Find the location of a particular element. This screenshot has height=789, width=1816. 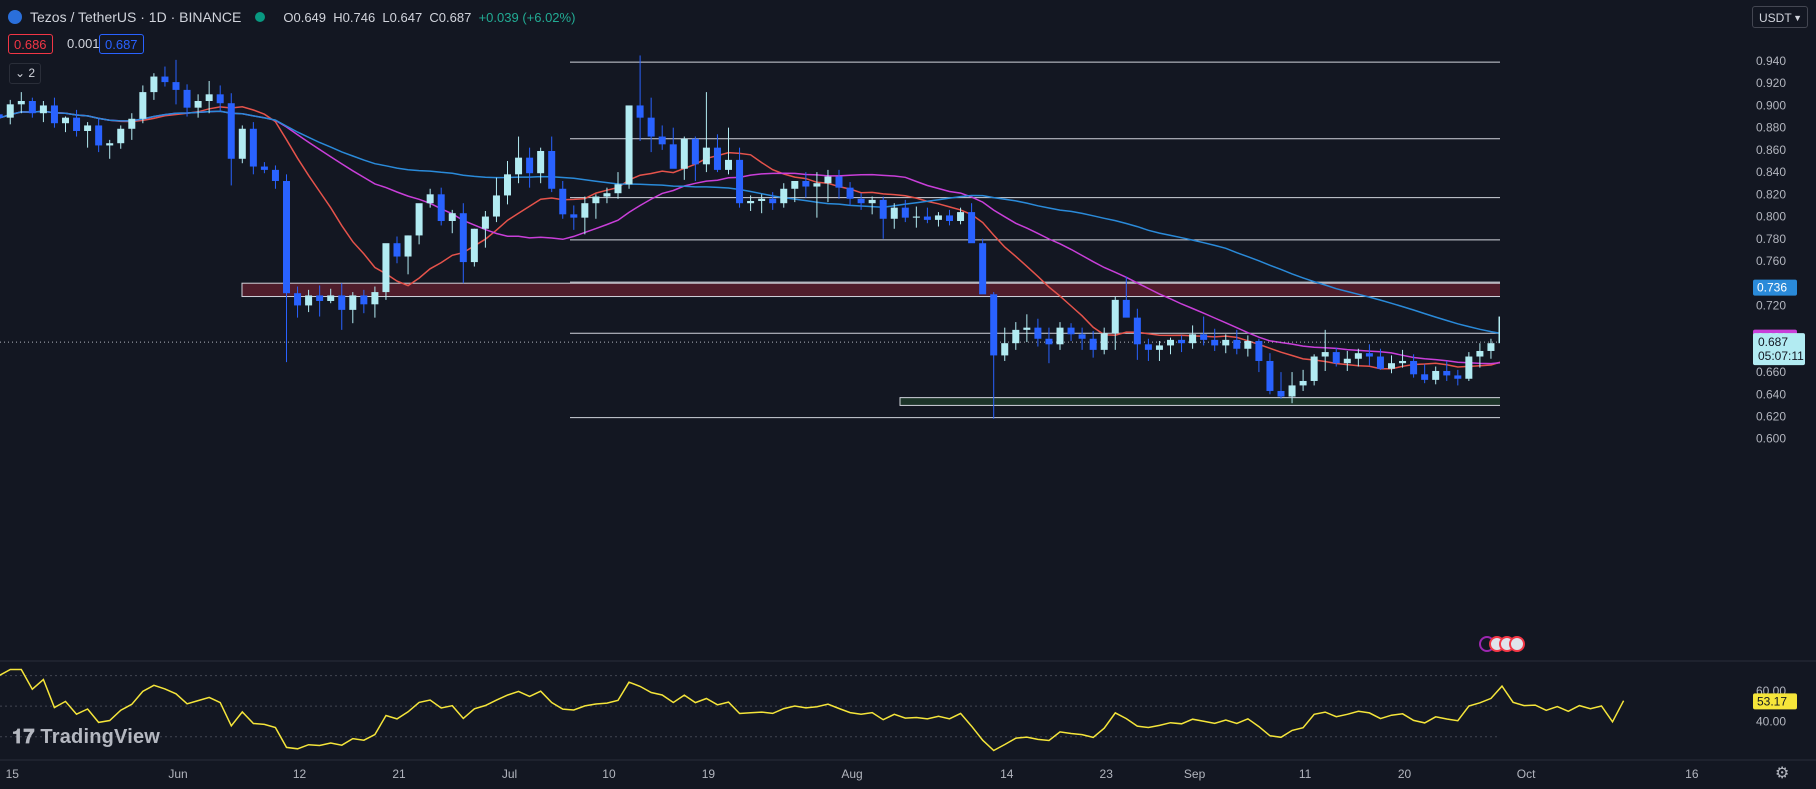

settings-gear-icon: ⚙ is located at coordinates (1782, 773).